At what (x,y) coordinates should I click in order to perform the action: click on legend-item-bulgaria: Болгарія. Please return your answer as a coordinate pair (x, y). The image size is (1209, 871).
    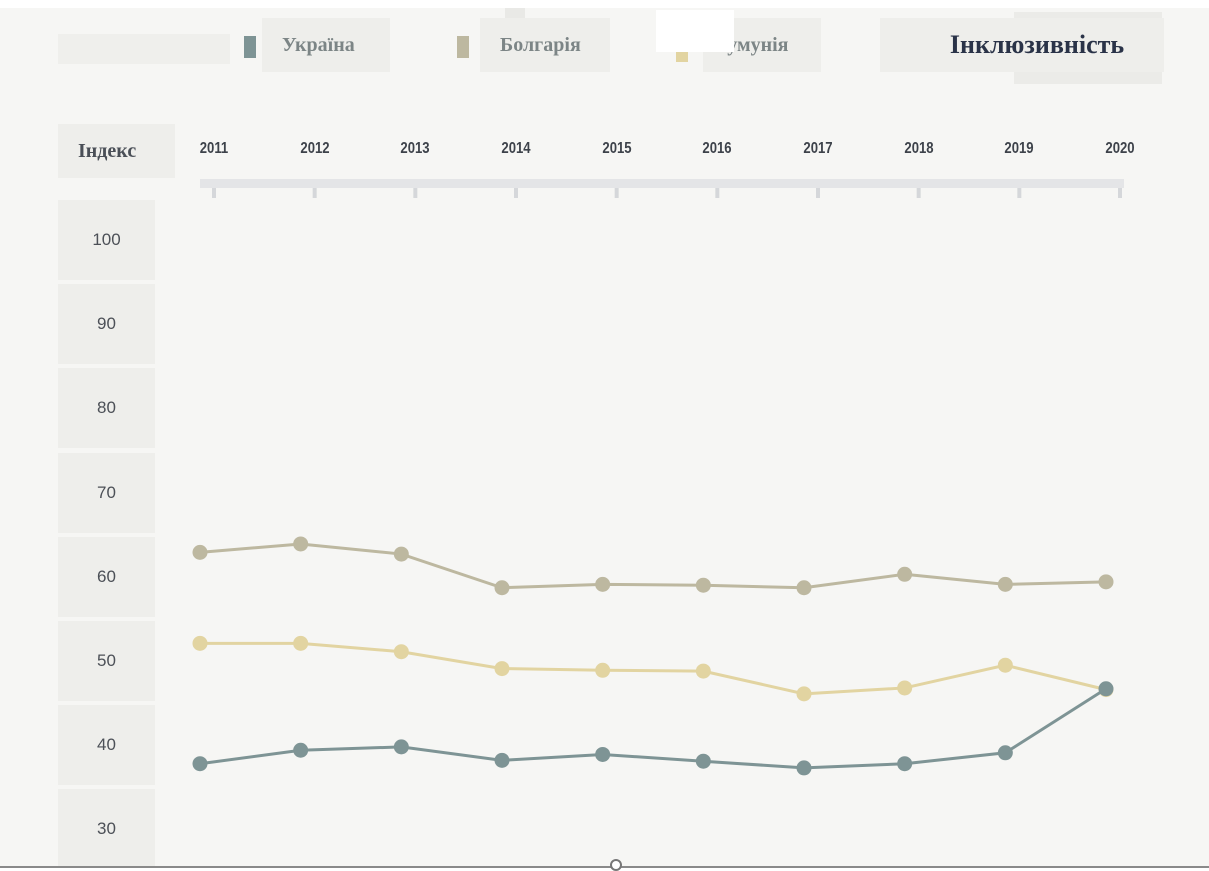
    Looking at the image, I should click on (545, 45).